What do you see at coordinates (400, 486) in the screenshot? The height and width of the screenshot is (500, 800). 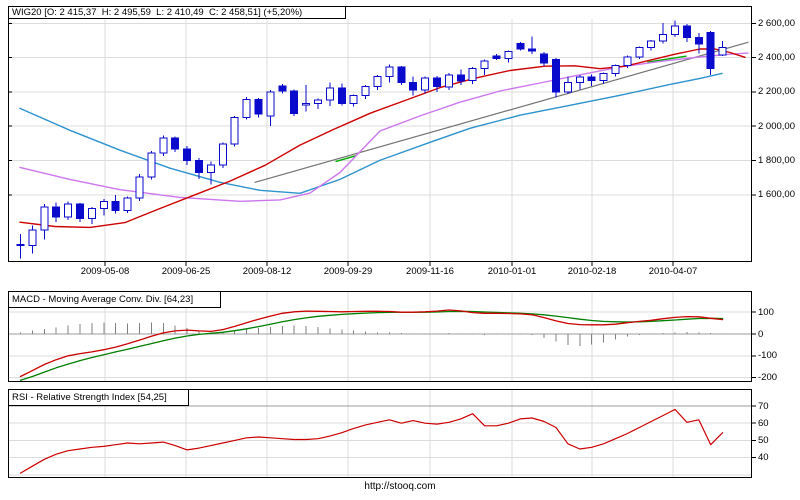 I see `footer-url: http://stooq.com` at bounding box center [400, 486].